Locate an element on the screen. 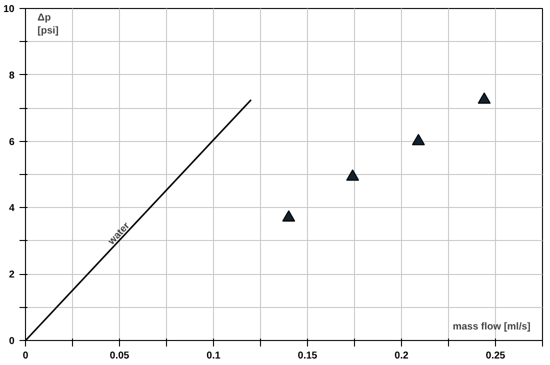 The height and width of the screenshot is (365, 550). x-tick-label: 0.05 is located at coordinates (120, 356).